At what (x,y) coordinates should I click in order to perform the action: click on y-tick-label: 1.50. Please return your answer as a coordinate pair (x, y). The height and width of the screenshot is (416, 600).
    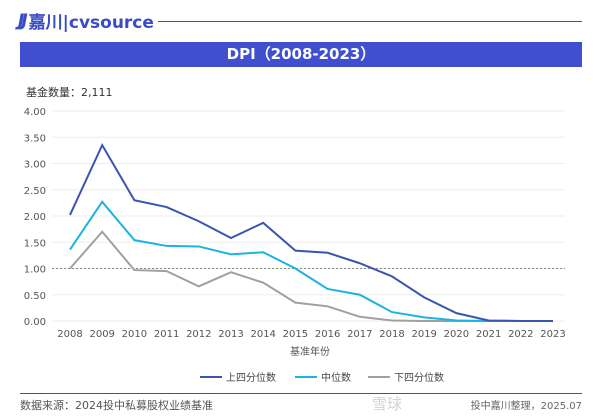
    Looking at the image, I should click on (35, 243).